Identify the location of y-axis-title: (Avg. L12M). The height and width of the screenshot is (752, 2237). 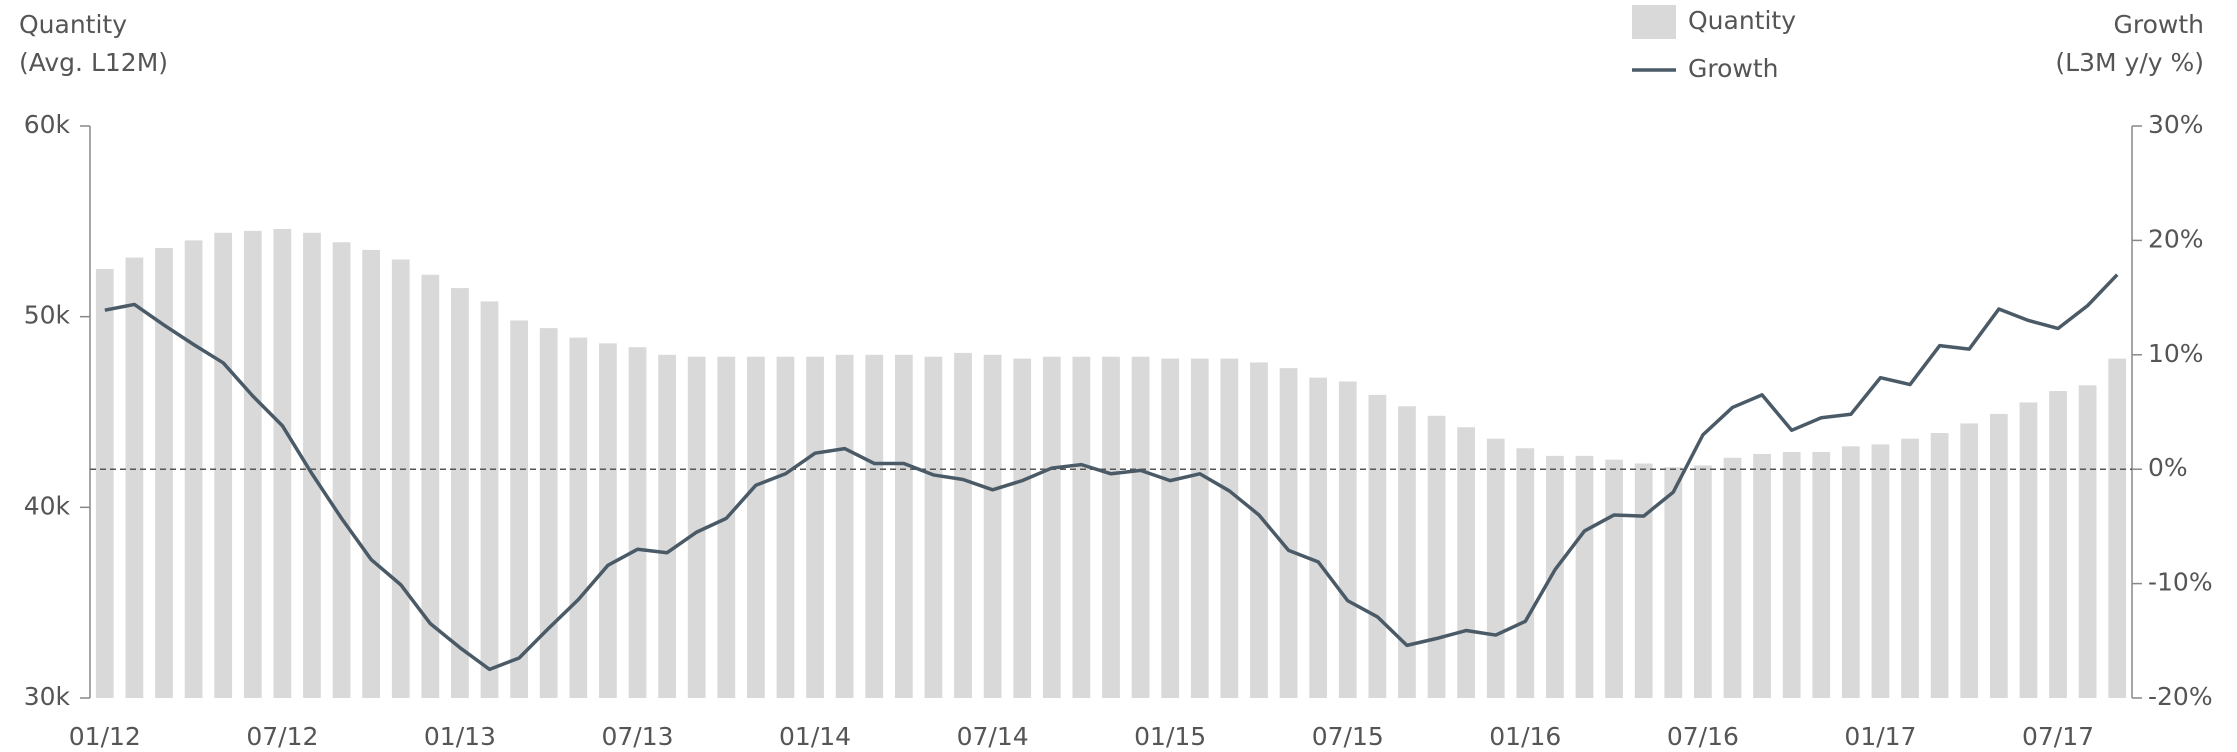
(93, 62).